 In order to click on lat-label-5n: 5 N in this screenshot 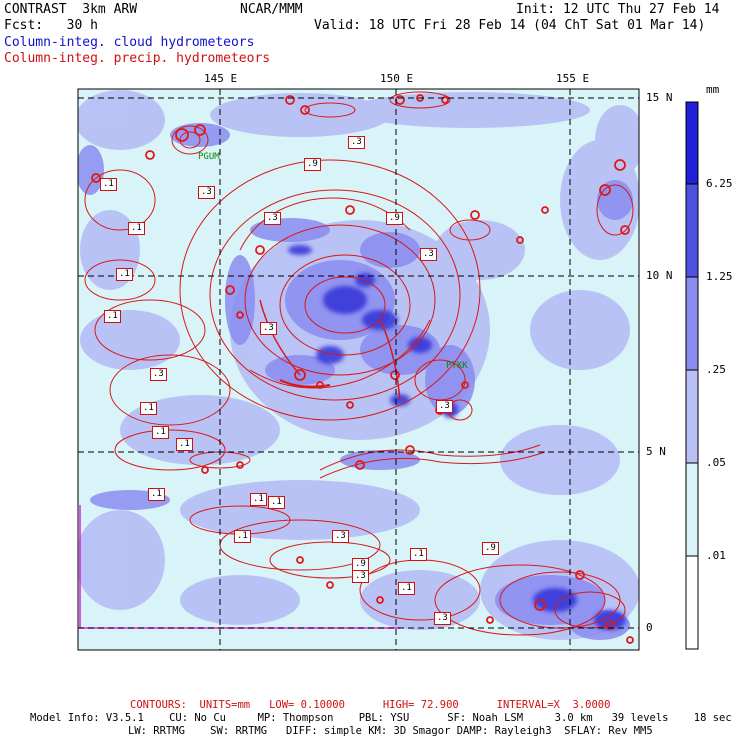, I will do `click(656, 451)`.